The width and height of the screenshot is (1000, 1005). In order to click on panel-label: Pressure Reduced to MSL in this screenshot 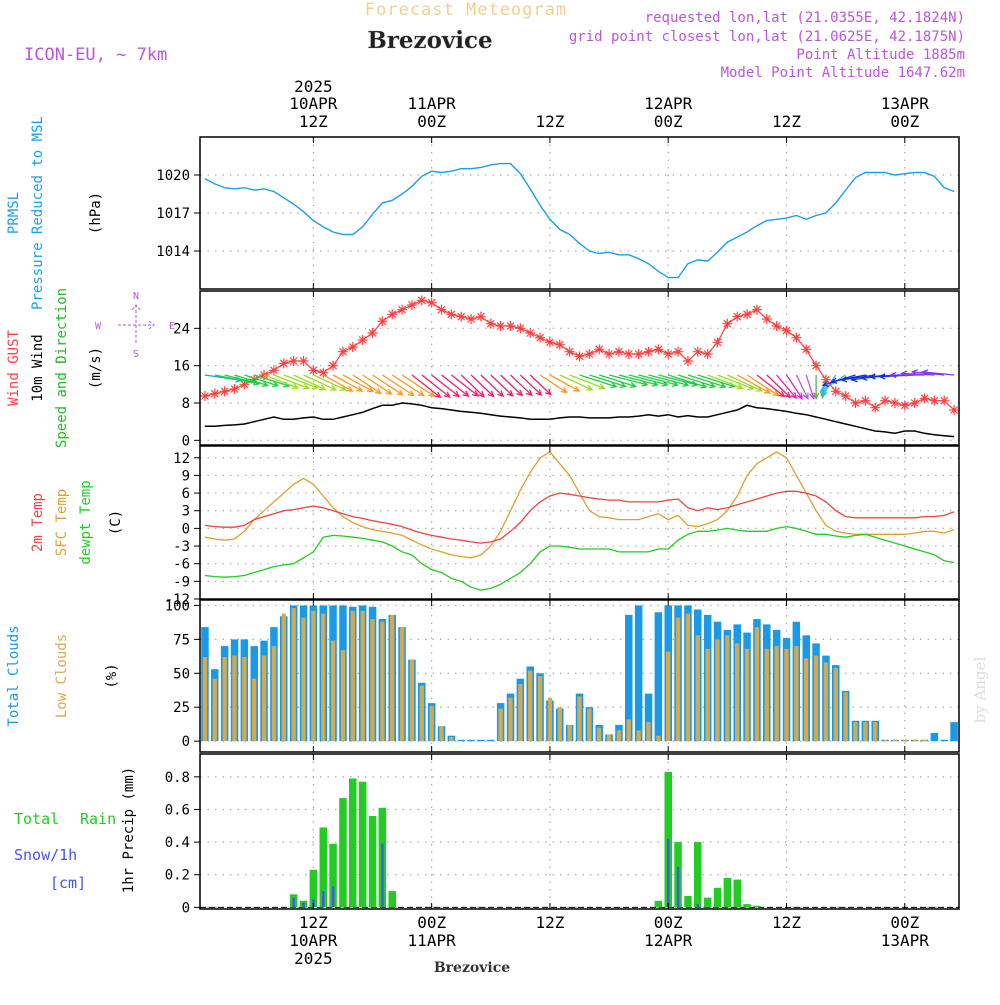, I will do `click(38, 213)`.